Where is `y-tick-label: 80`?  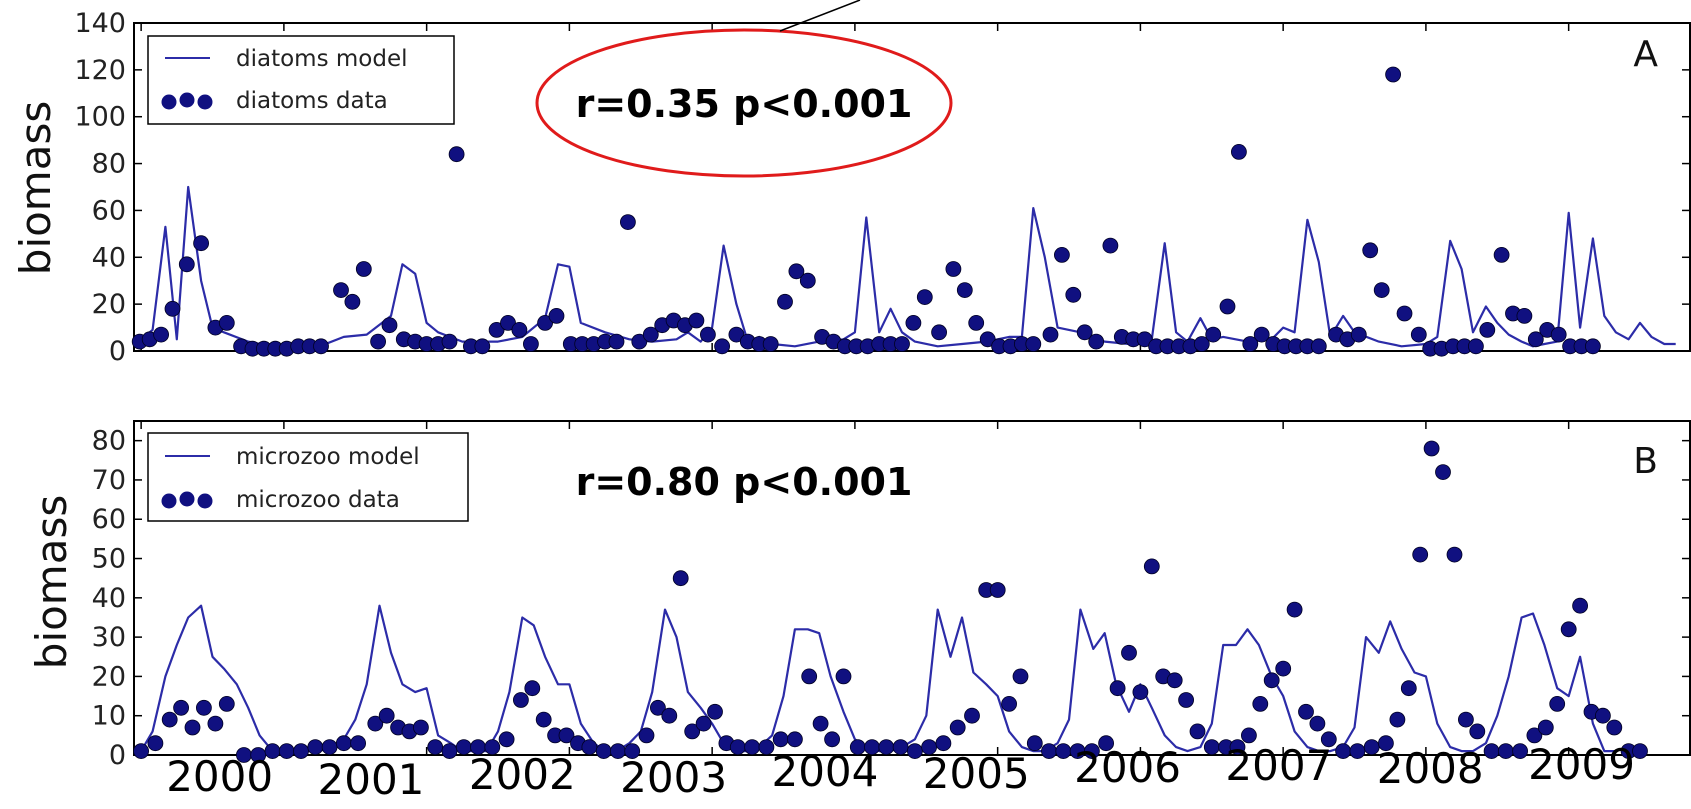 y-tick-label: 80 is located at coordinates (109, 441).